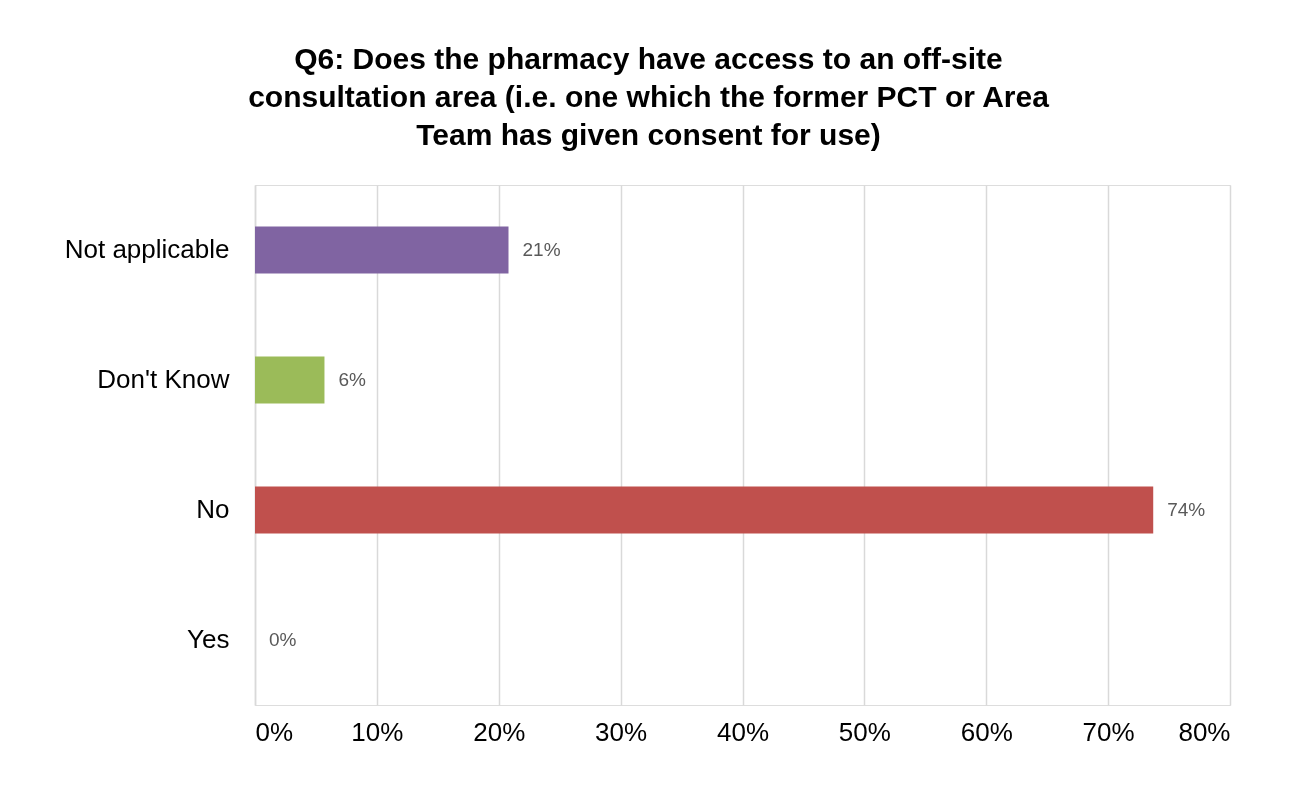  What do you see at coordinates (1108, 731) in the screenshot?
I see `x-tick-label: 70%` at bounding box center [1108, 731].